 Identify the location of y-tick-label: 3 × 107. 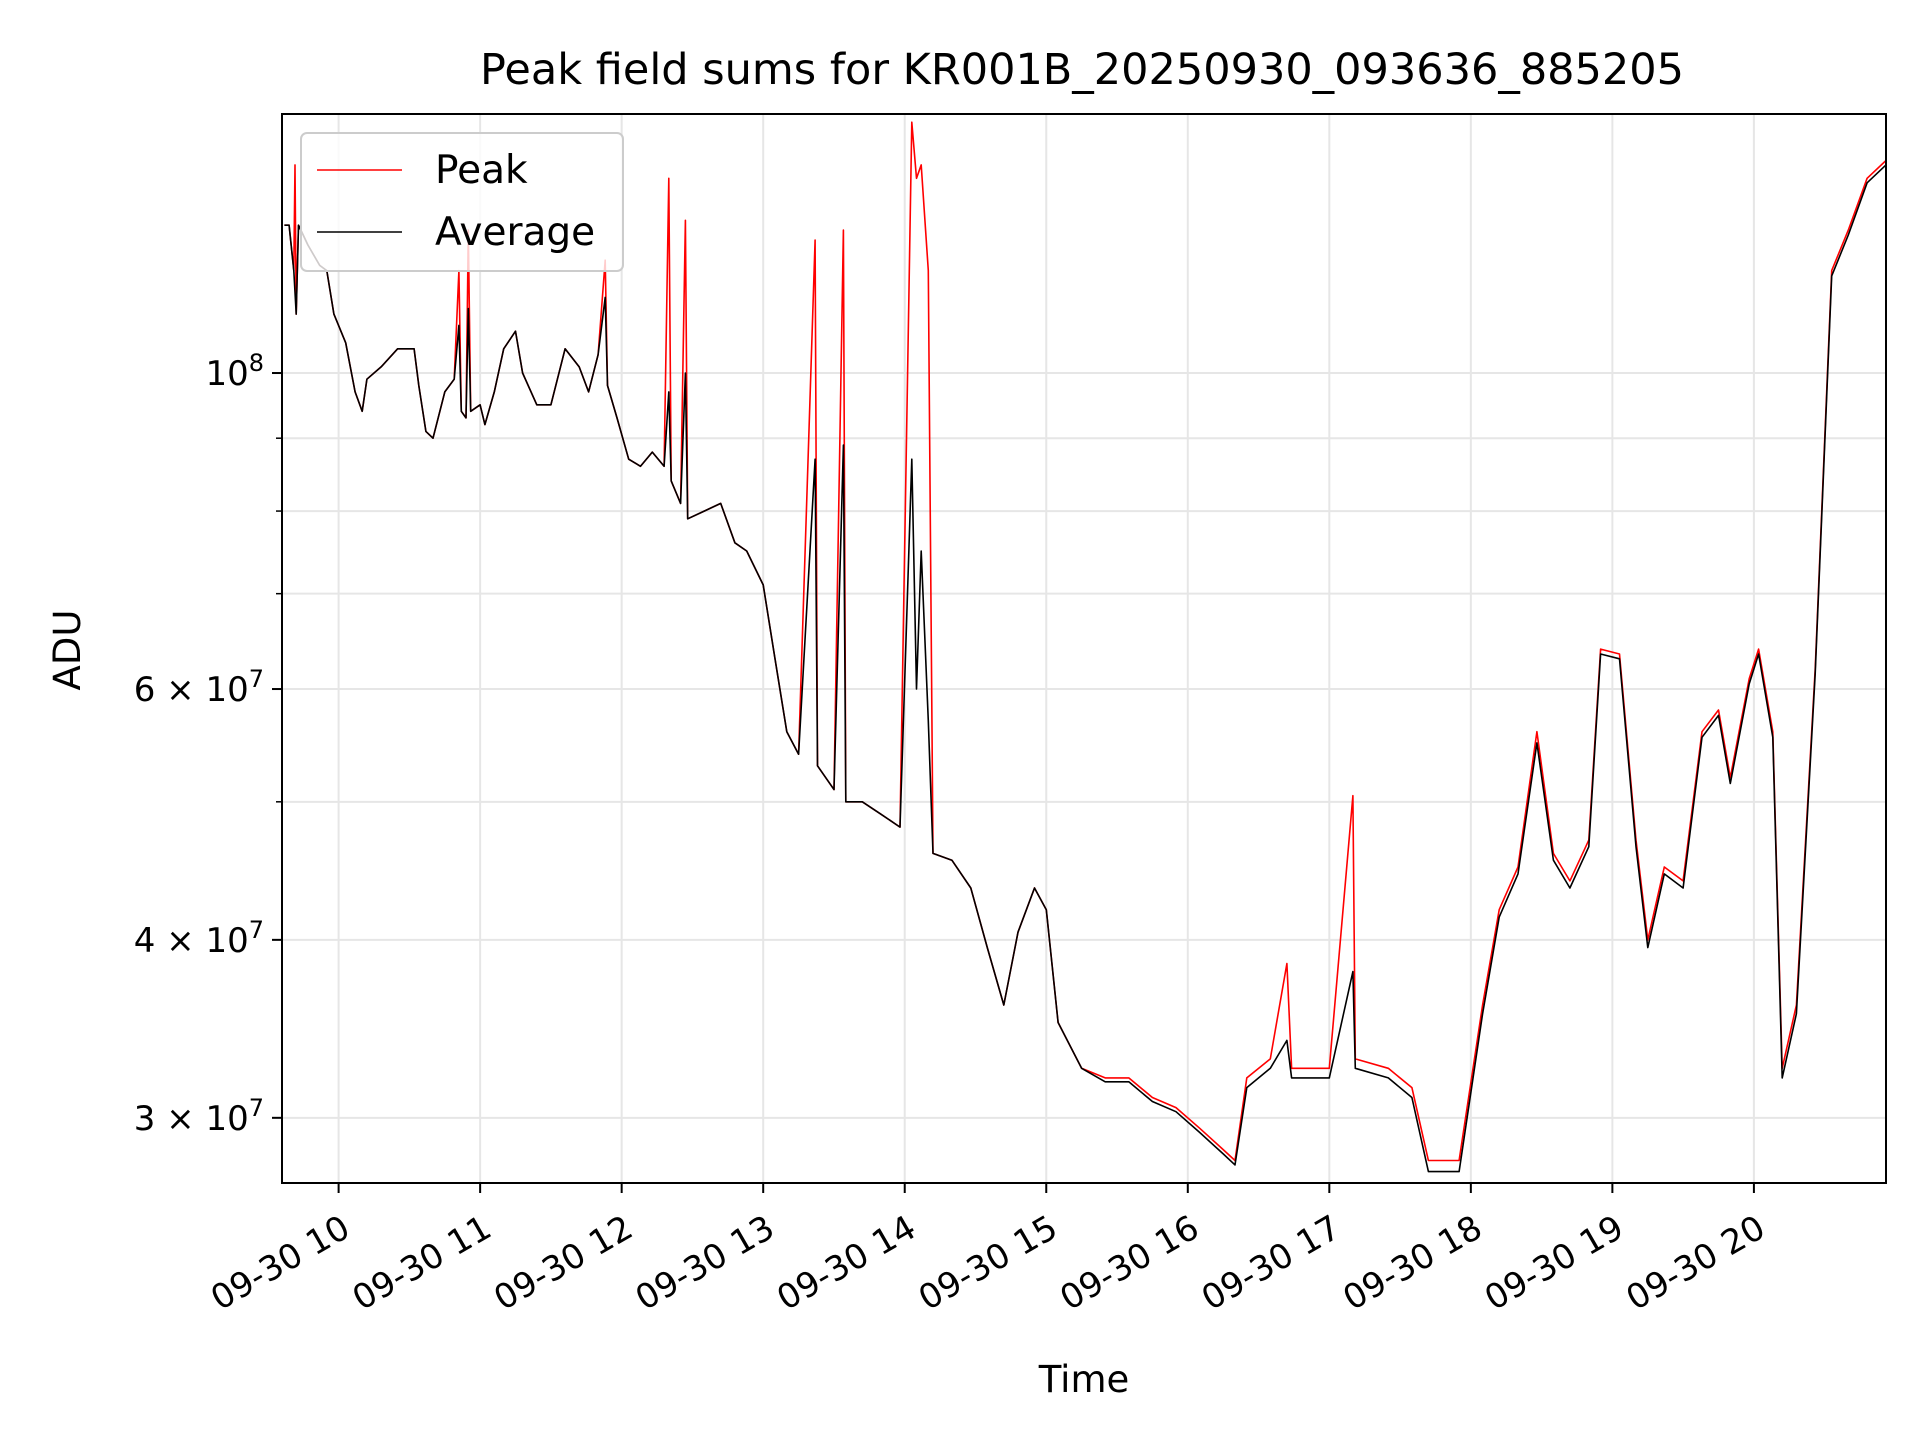
(199, 1116).